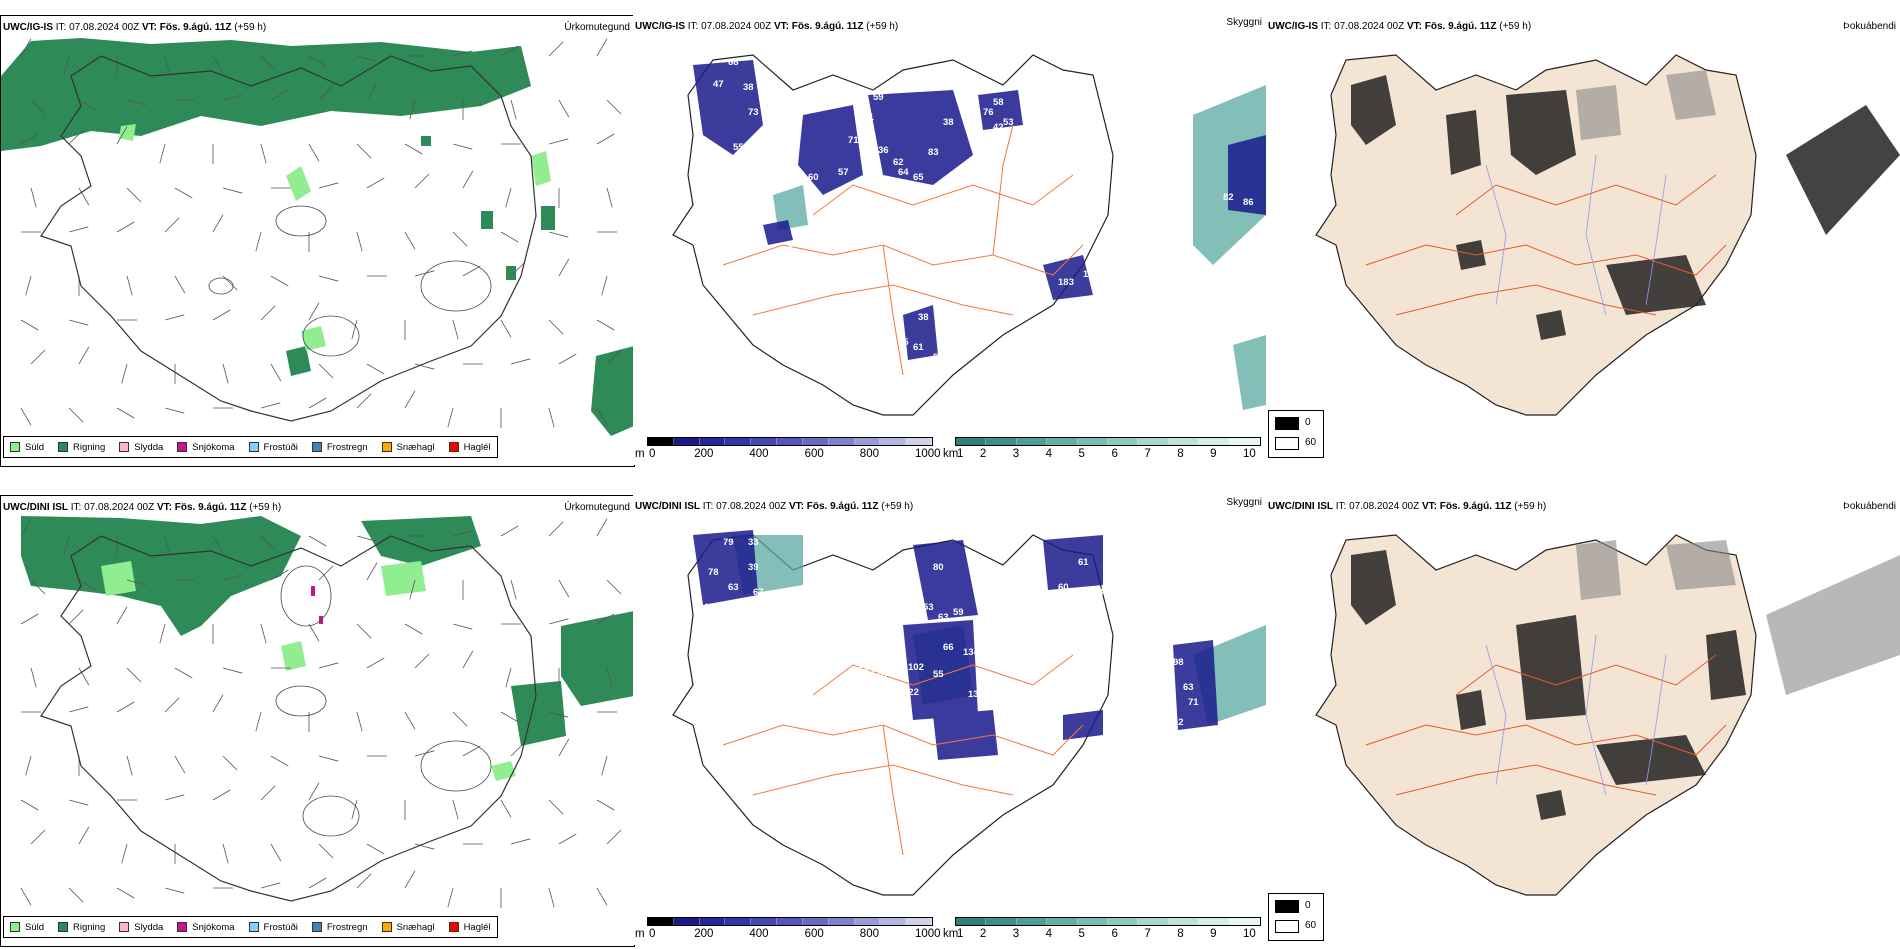 The image size is (1900, 950). What do you see at coordinates (903, 342) in the screenshot?
I see `ceiling-label: 65` at bounding box center [903, 342].